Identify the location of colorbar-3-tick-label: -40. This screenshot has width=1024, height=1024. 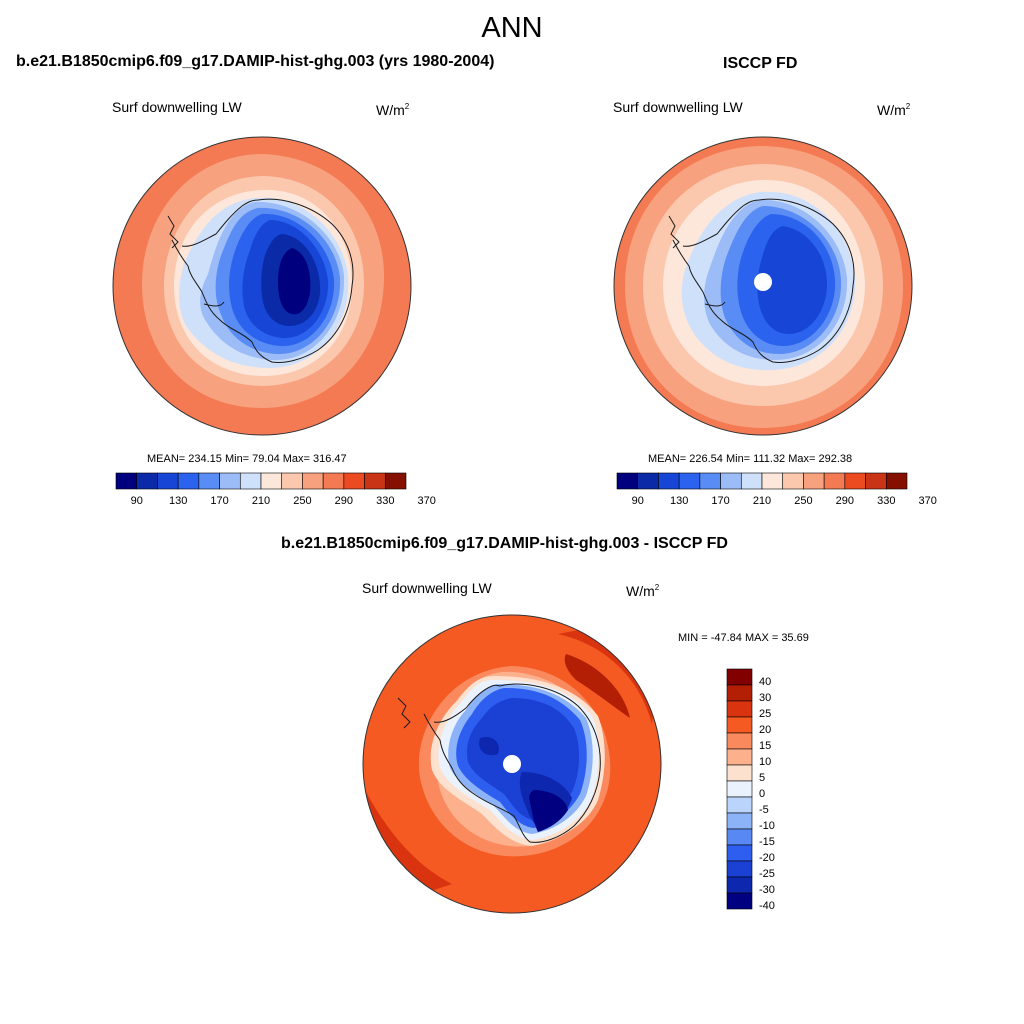
(767, 906).